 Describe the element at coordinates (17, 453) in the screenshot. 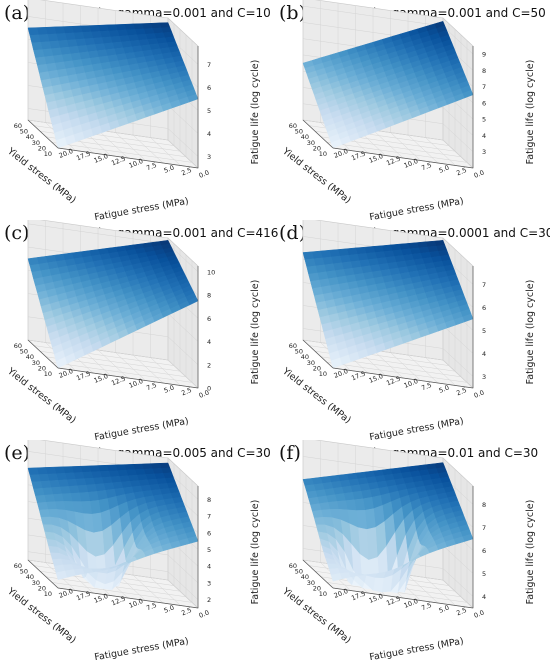

I see `panel-letter: (e)` at that location.